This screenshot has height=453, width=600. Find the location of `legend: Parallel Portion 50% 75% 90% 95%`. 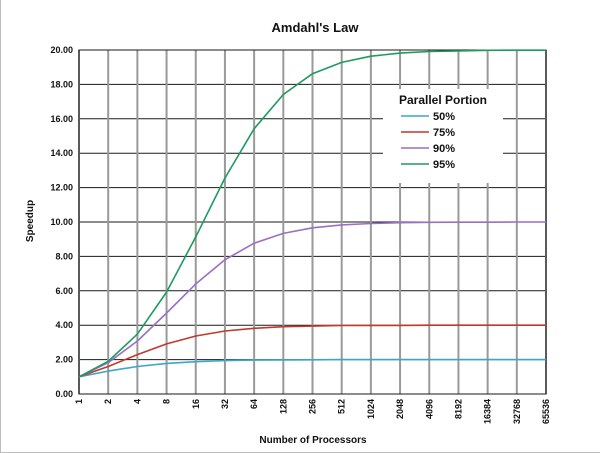

legend: Parallel Portion 50% 75% 90% 95% is located at coordinates (443, 136).